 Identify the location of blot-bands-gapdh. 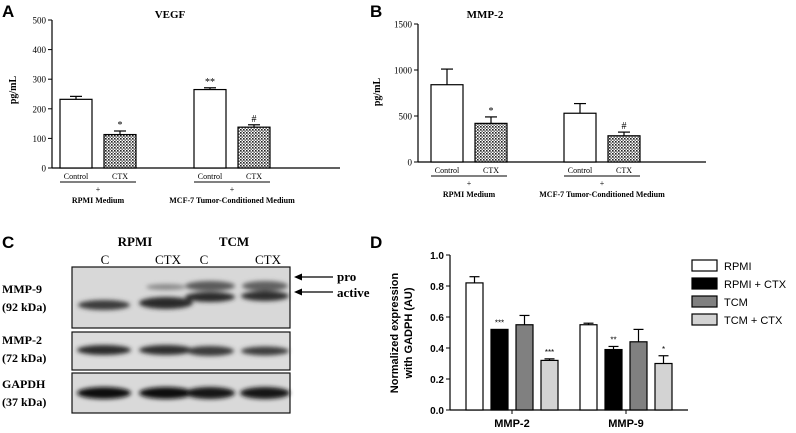
(183, 393).